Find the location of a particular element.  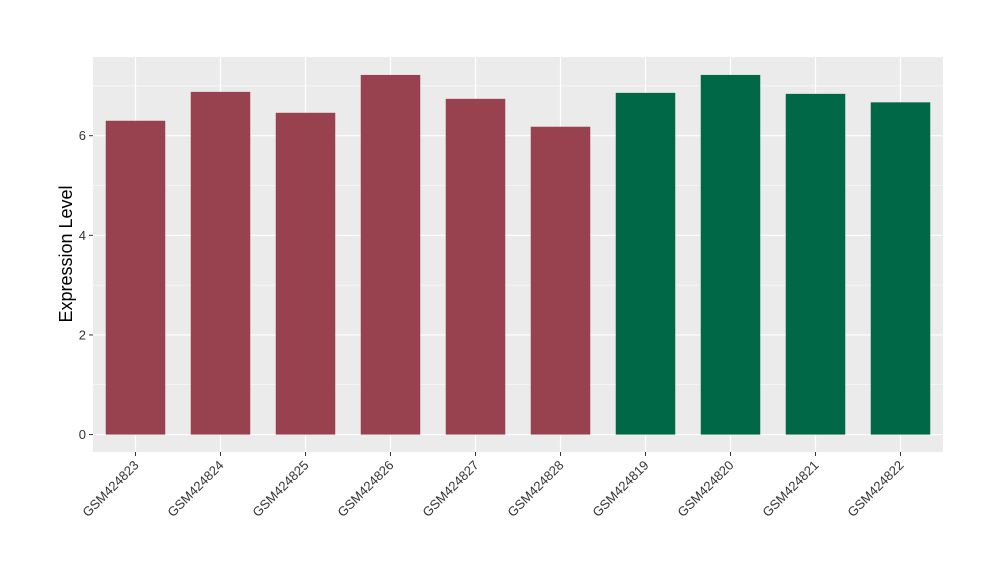

y-axis-title: Expression Level is located at coordinates (66, 253).